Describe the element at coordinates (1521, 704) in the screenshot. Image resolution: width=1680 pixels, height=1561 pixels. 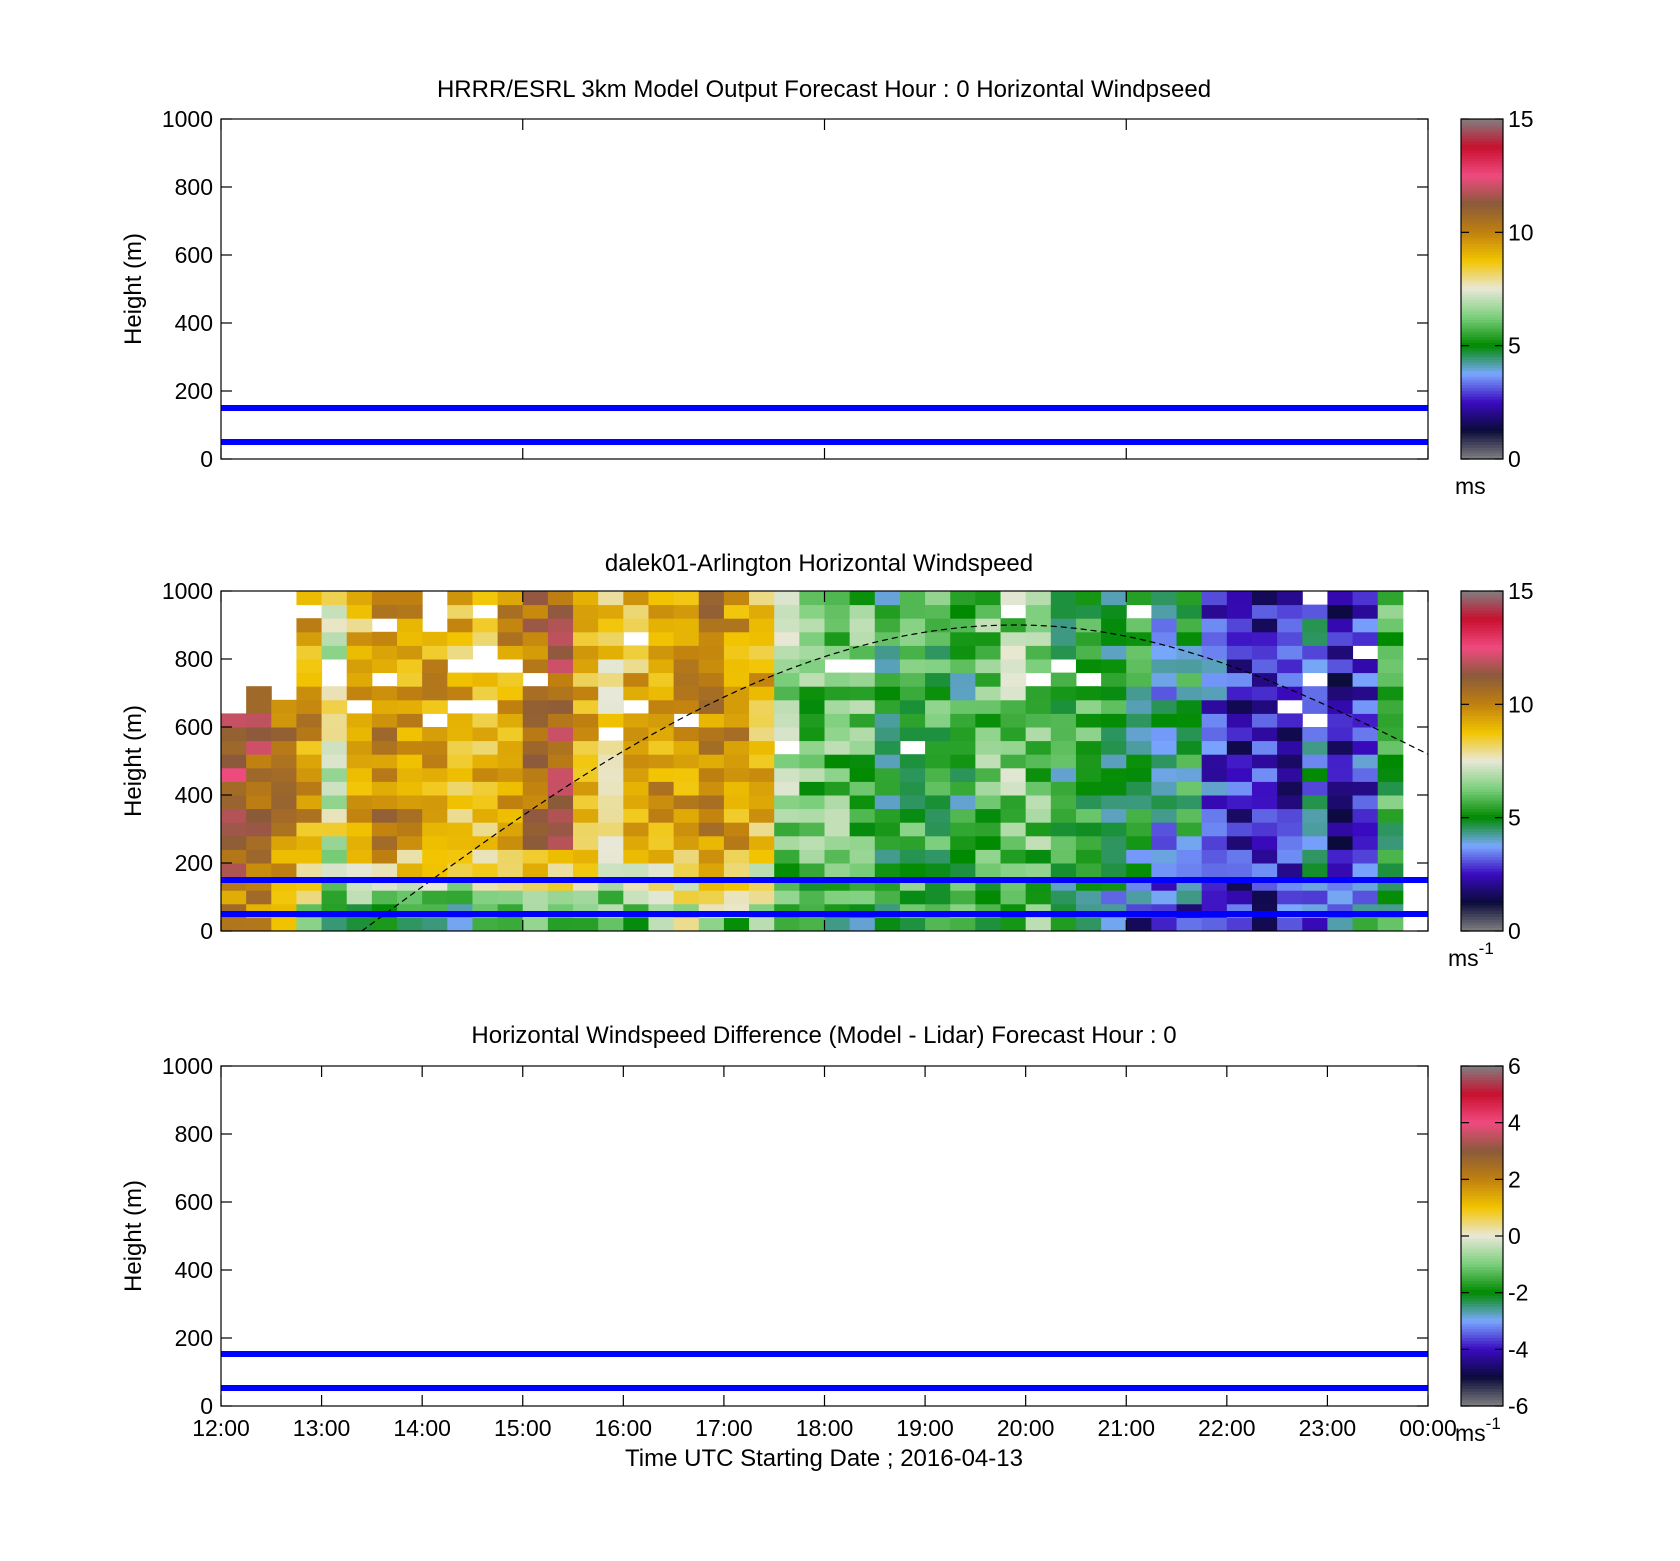
I see `colorbar-tick-label: 10` at that location.